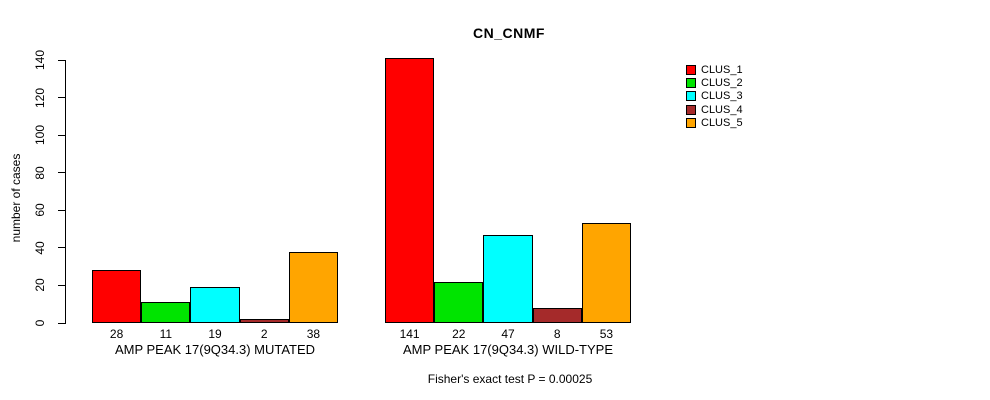 The width and height of the screenshot is (990, 400). Describe the element at coordinates (722, 109) in the screenshot. I see `legend-label: CLUS_4` at that location.